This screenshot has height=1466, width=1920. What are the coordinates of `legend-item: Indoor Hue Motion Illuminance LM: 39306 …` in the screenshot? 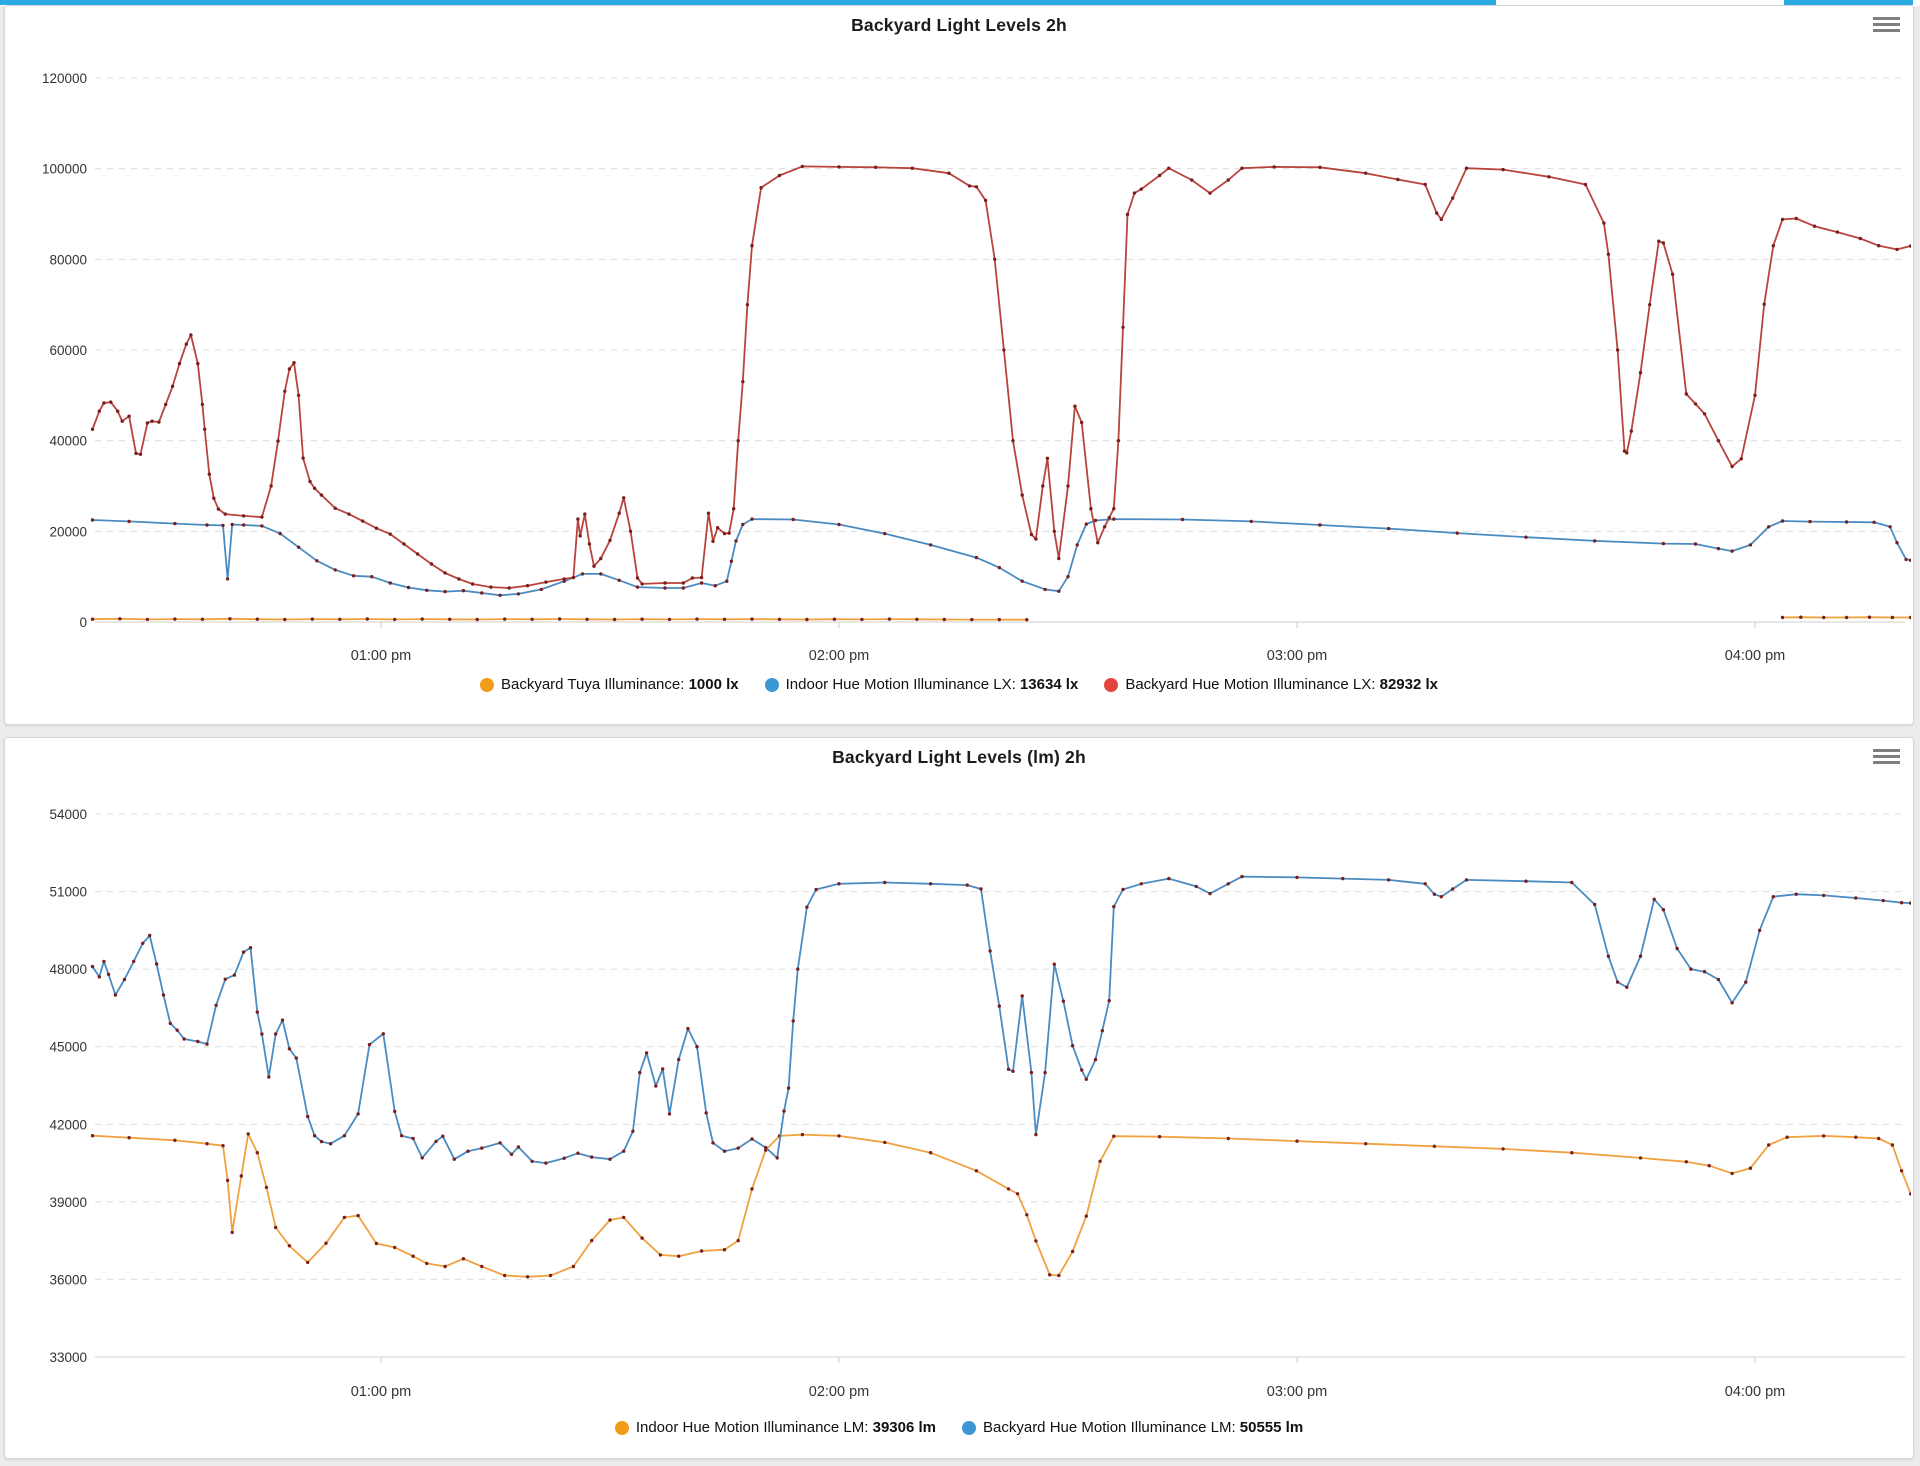 It's located at (775, 1427).